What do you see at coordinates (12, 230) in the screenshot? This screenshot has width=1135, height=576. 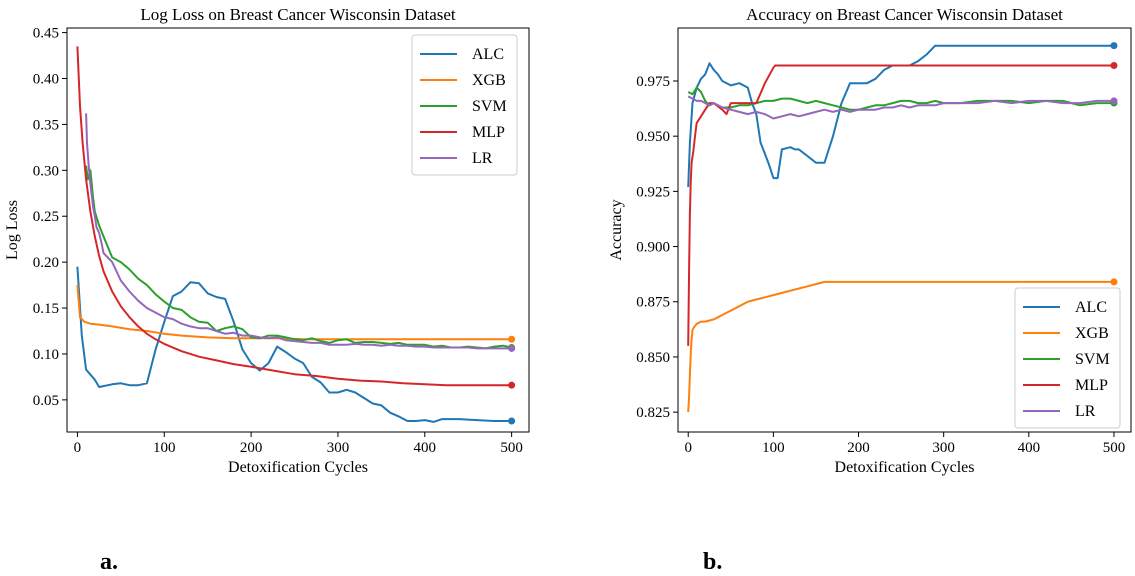 I see `y-axis-label: Log Loss` at bounding box center [12, 230].